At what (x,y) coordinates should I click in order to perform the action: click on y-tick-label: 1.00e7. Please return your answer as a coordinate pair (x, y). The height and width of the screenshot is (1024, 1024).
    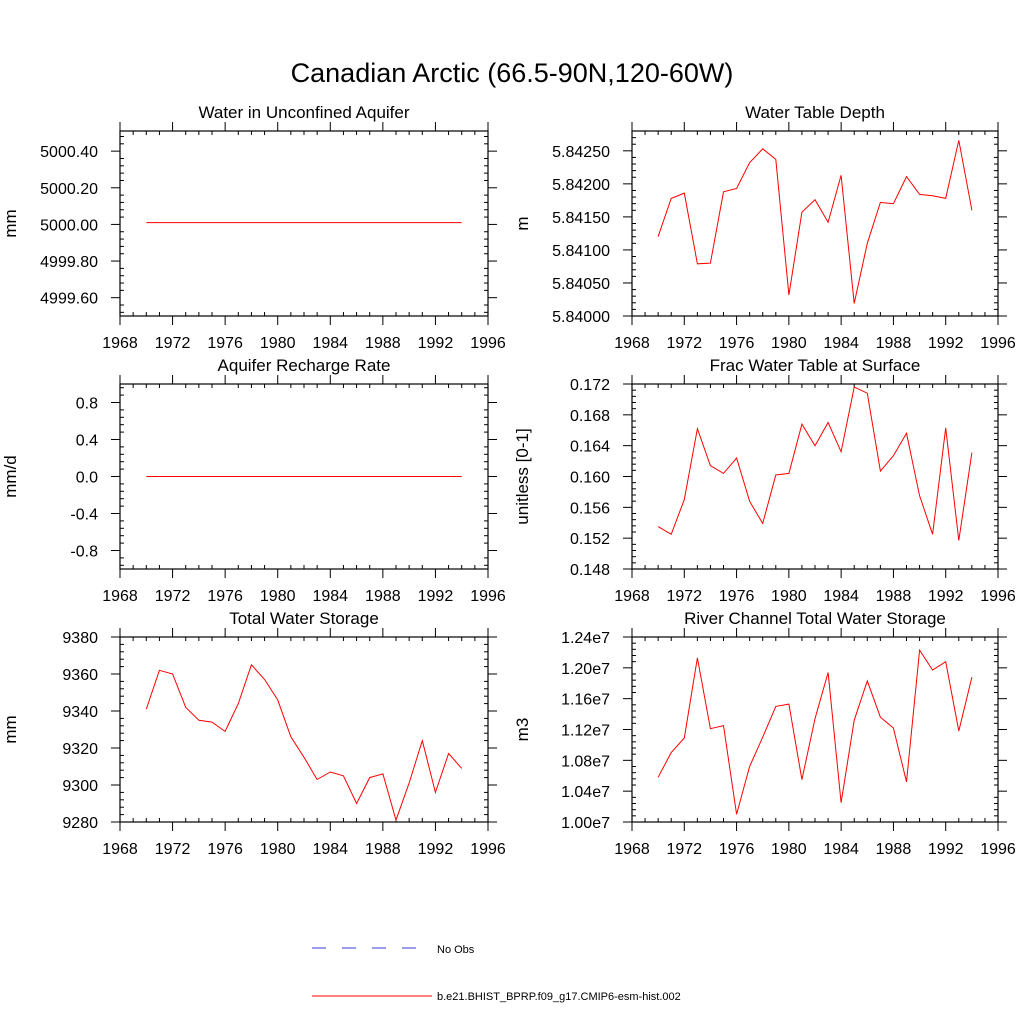
    Looking at the image, I should click on (585, 823).